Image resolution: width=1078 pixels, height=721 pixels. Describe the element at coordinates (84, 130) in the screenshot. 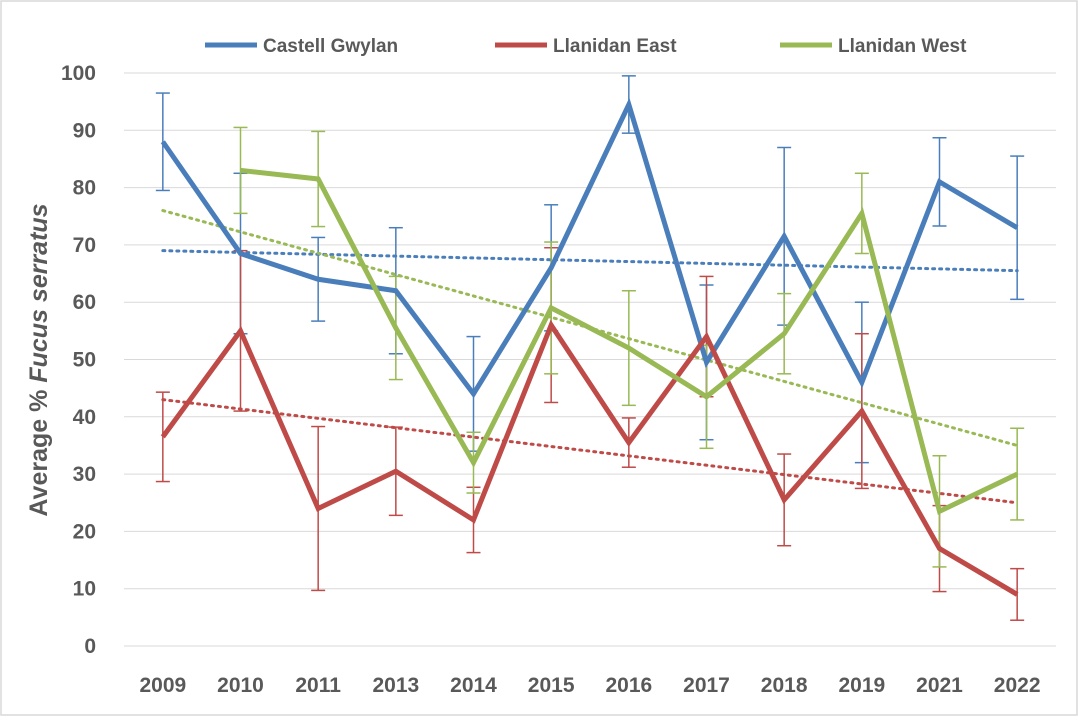

I see `y-tick-label: 90` at that location.